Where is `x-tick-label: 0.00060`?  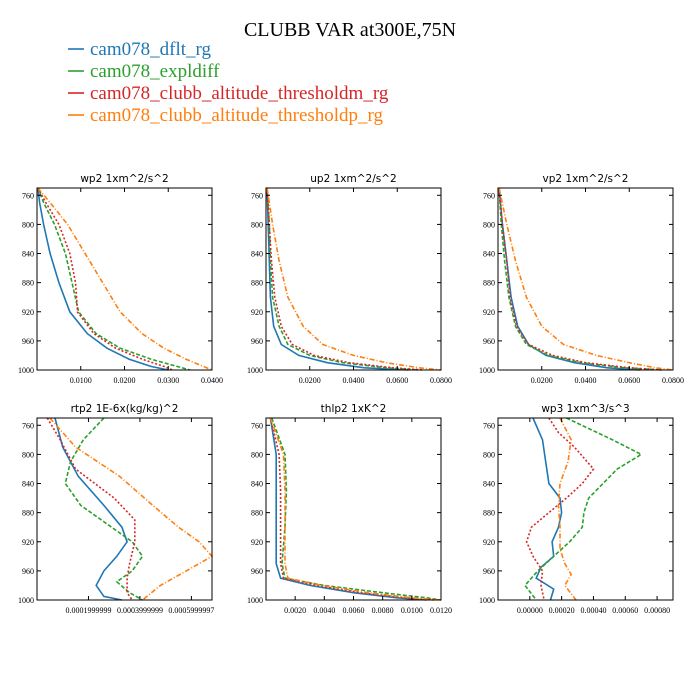 x-tick-label: 0.00060 is located at coordinates (625, 610).